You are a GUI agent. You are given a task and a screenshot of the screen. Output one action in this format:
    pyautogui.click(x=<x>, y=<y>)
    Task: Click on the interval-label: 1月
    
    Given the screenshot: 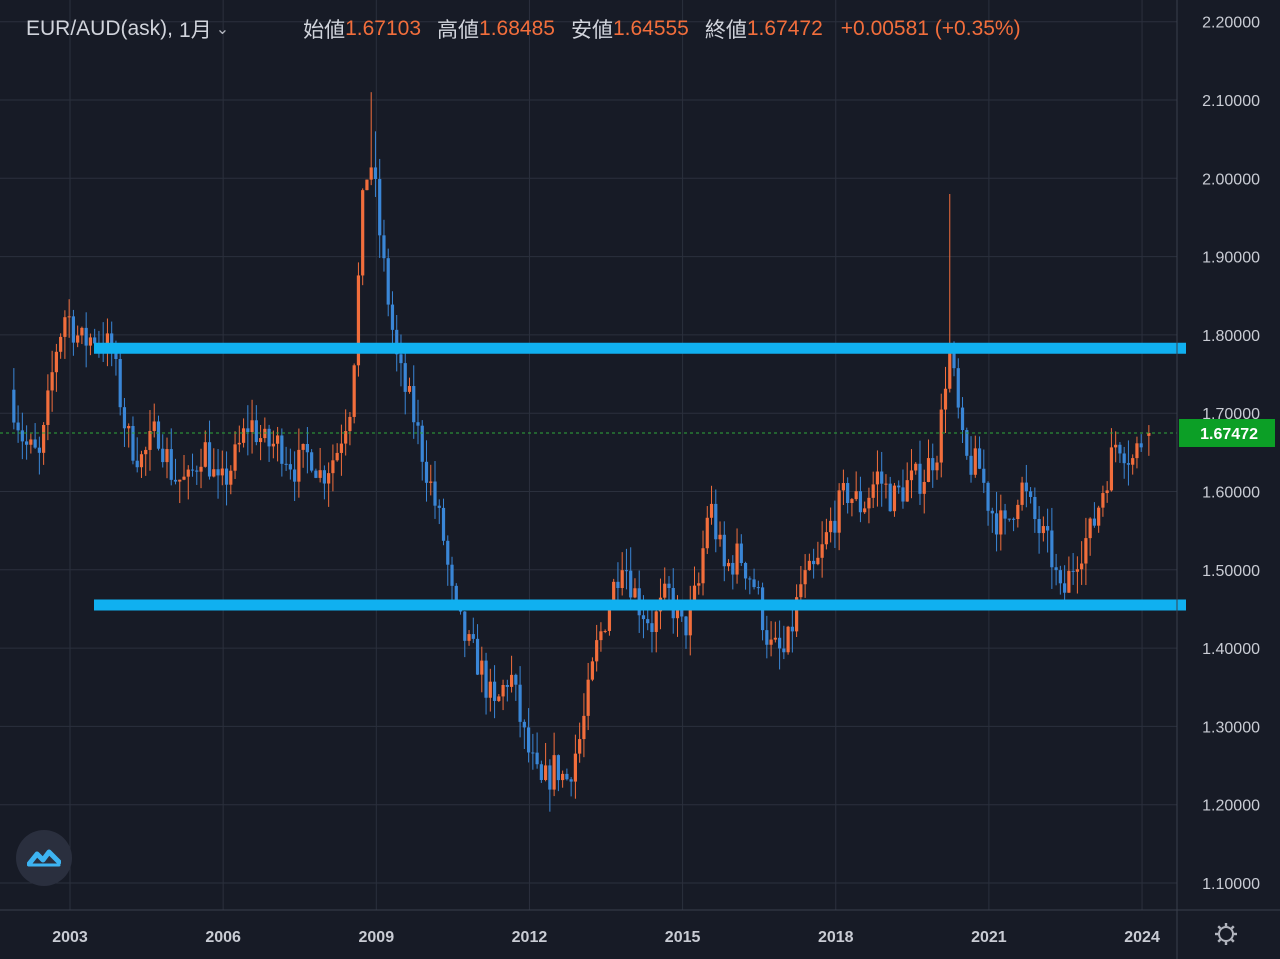 What is the action you would take?
    pyautogui.click(x=195, y=30)
    